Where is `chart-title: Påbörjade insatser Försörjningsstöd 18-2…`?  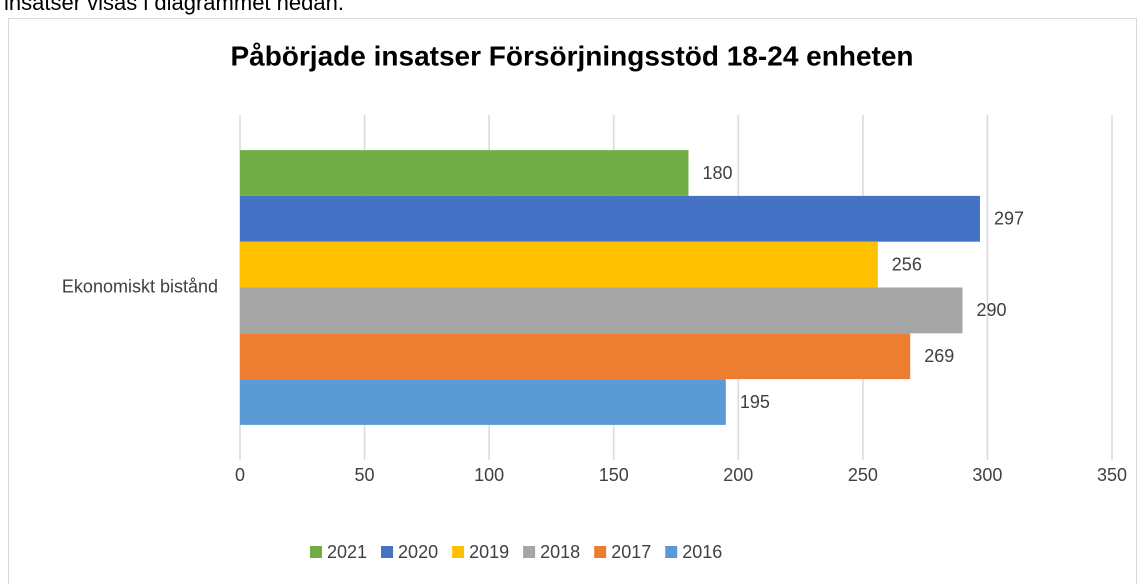
chart-title: Påbörjade insatser Försörjningsstöd 18-2… is located at coordinates (571, 55).